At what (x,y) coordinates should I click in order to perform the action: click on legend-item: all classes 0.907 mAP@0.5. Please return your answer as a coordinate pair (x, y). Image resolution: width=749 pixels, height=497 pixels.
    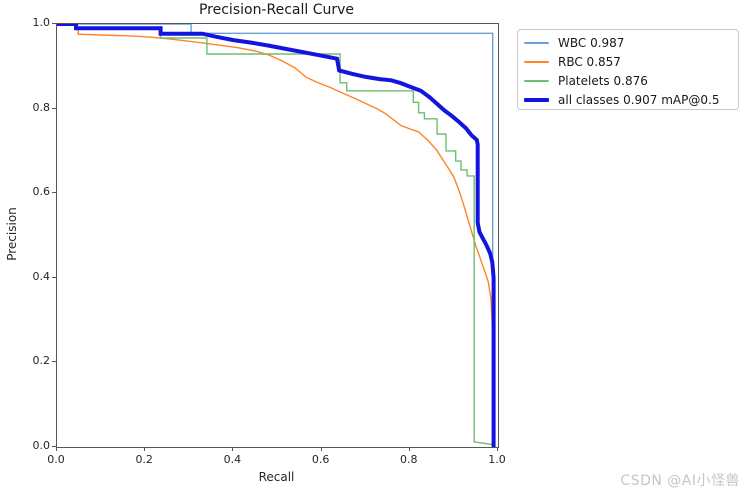
    Looking at the image, I should click on (631, 99).